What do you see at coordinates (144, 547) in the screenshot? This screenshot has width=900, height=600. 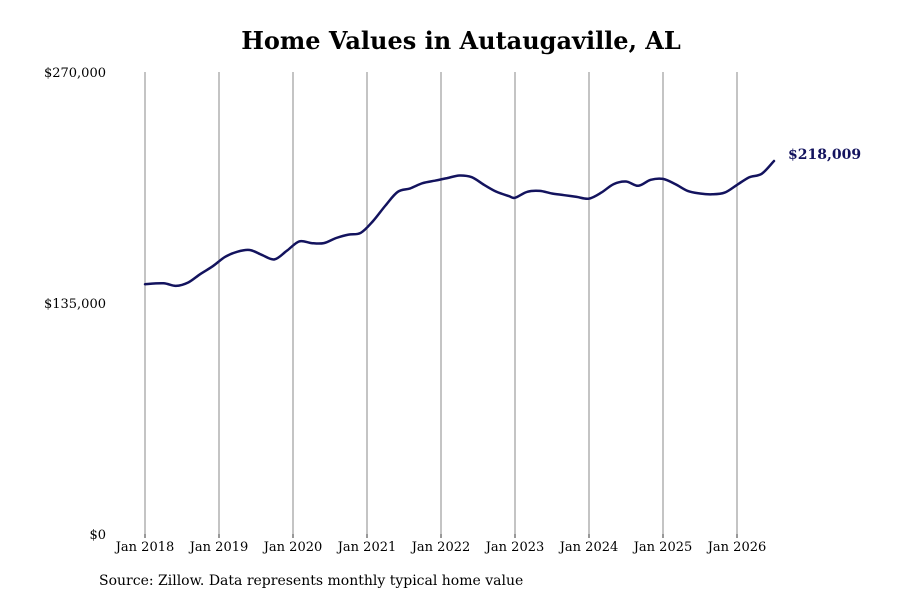 I see `x-tick-label: Jan 2018` at bounding box center [144, 547].